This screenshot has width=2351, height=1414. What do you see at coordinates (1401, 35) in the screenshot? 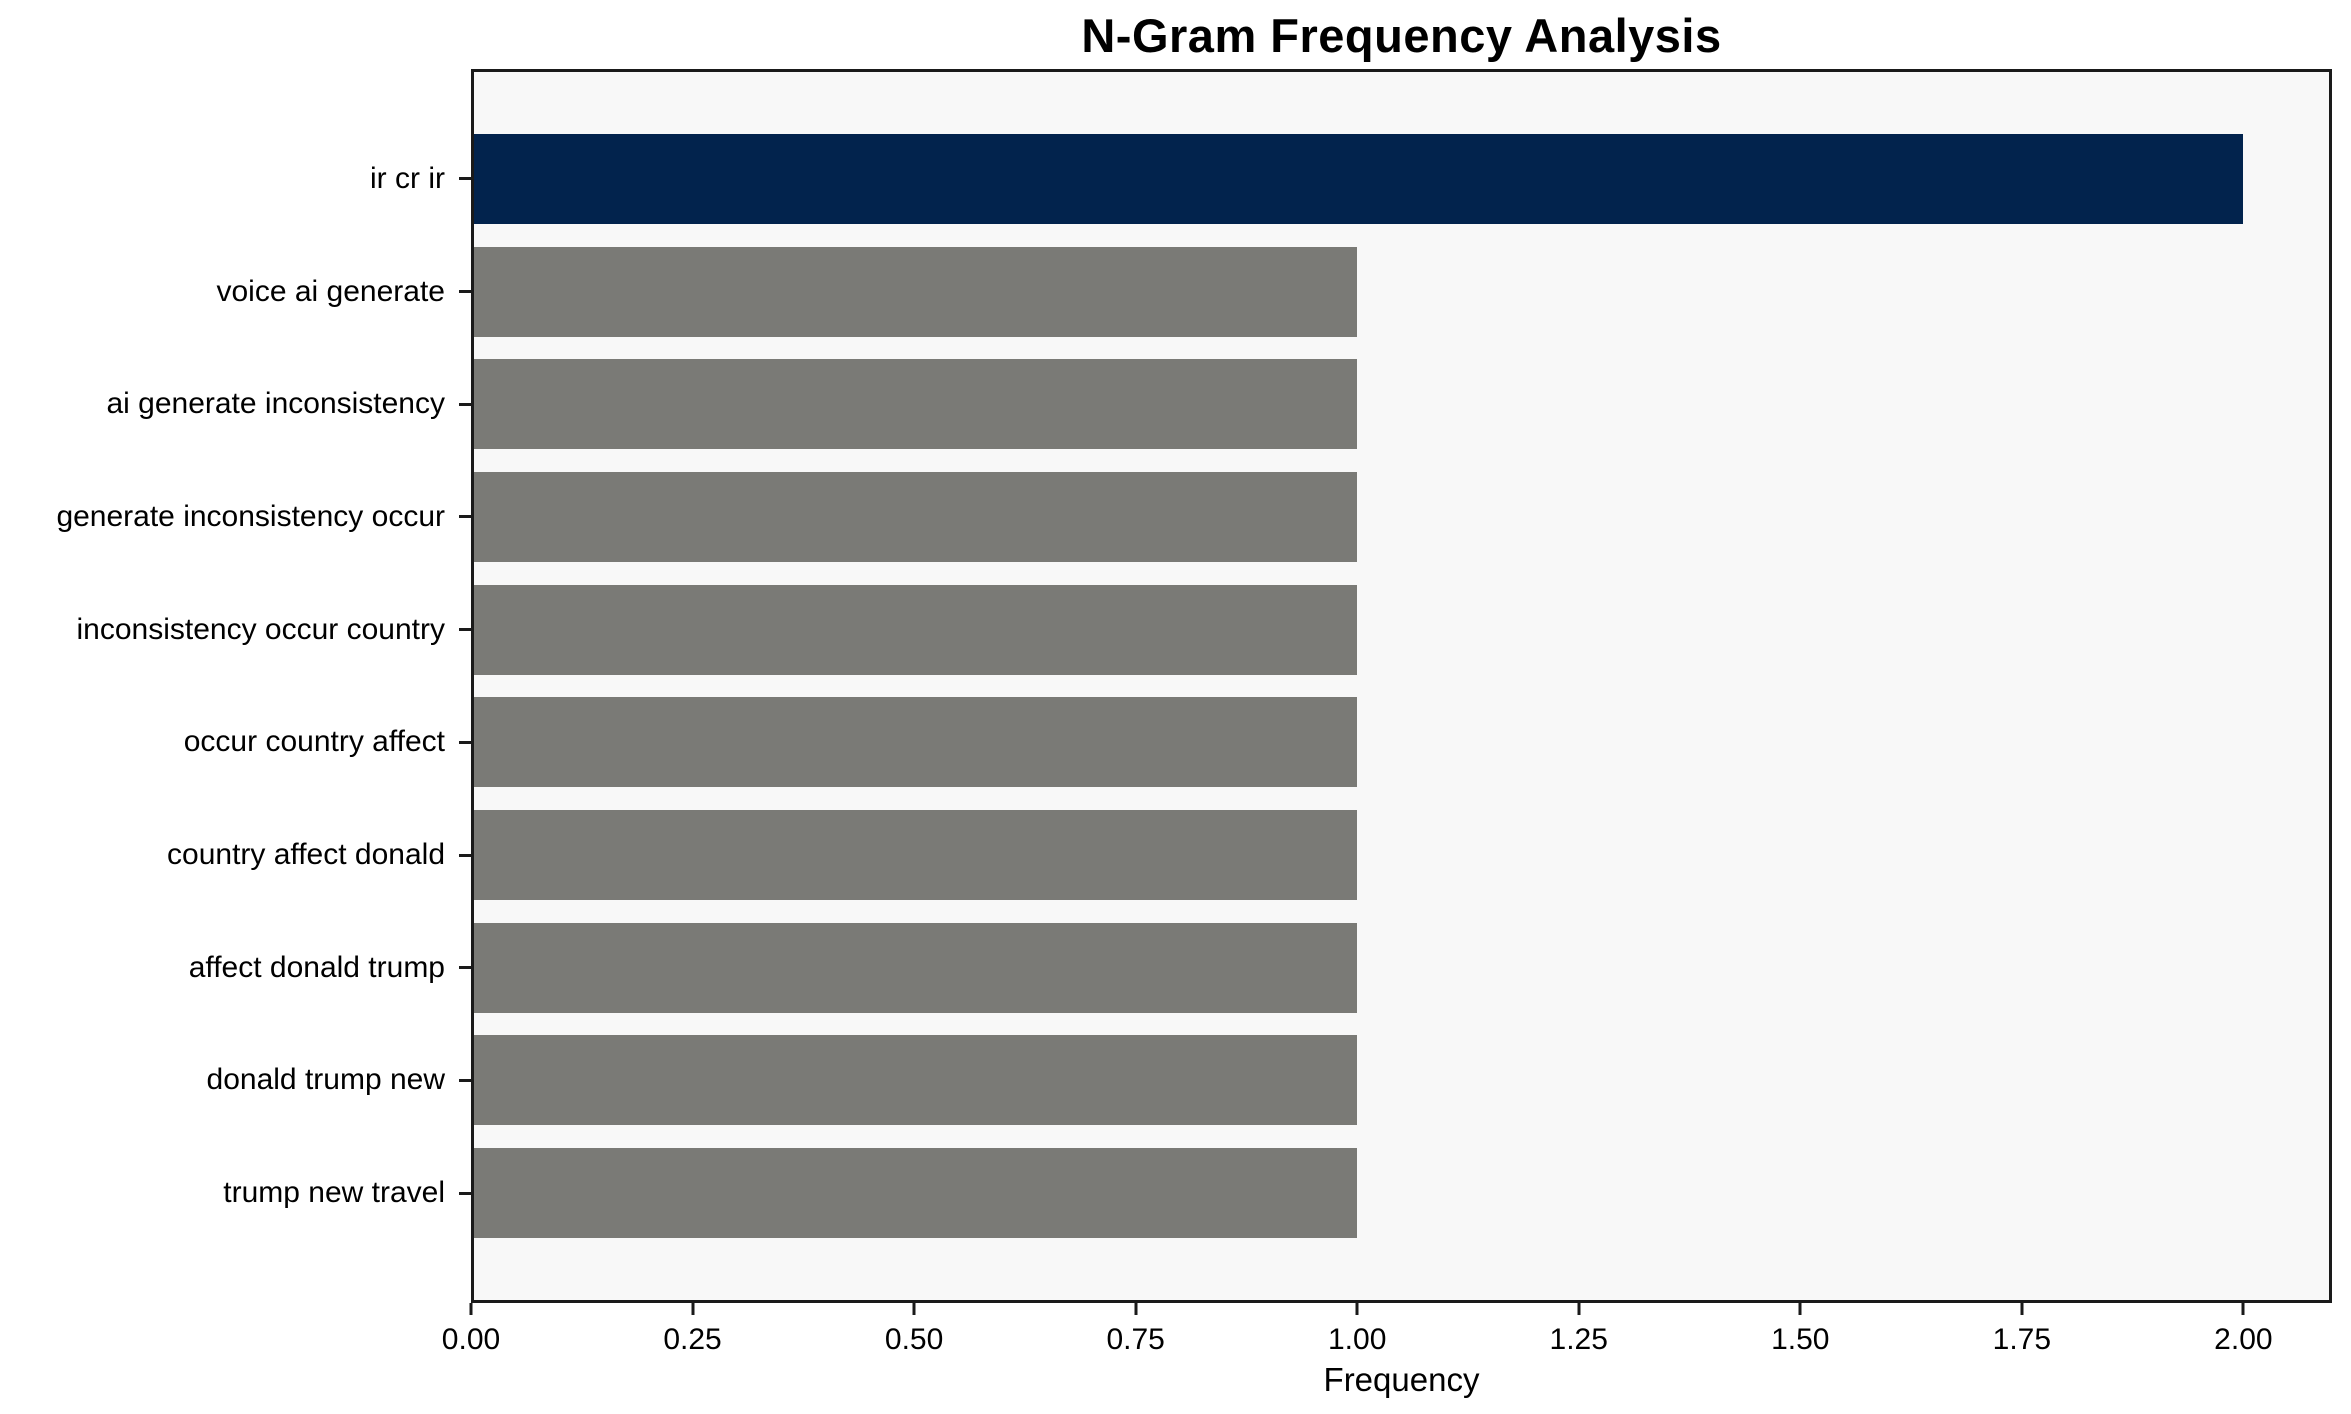
I see `chart-title: N-Gram Frequency Analysis` at bounding box center [1401, 35].